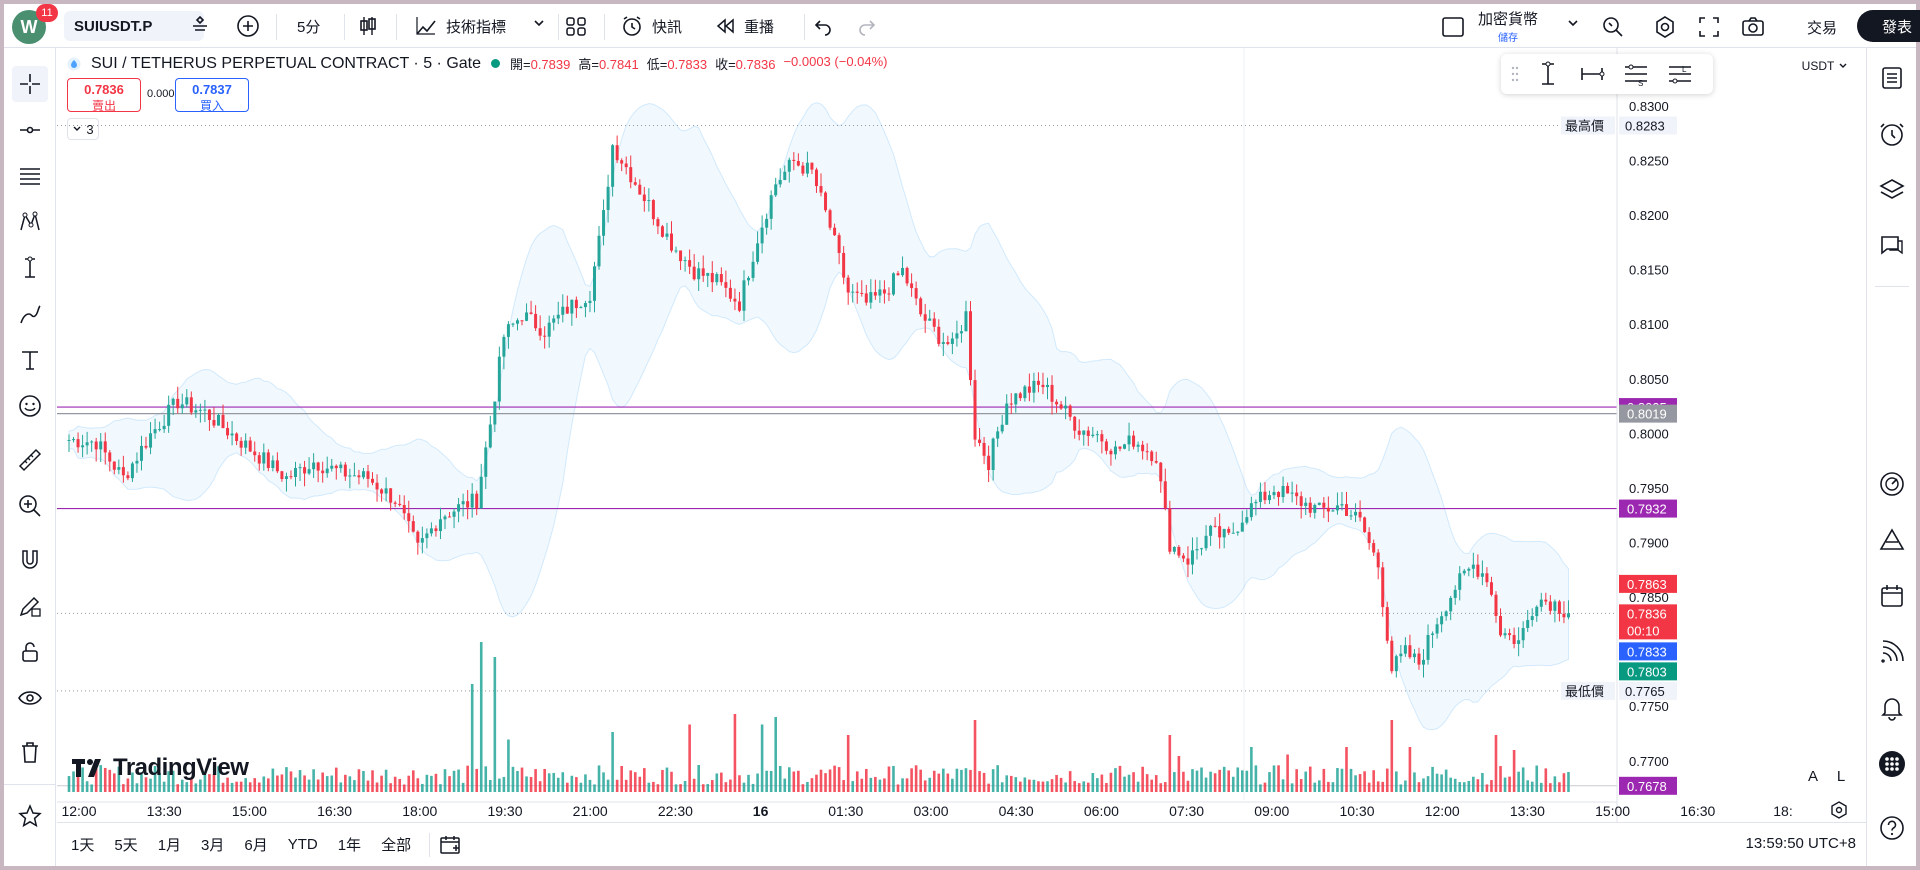  What do you see at coordinates (1888, 26) in the screenshot?
I see `publish-button: 發表` at bounding box center [1888, 26].